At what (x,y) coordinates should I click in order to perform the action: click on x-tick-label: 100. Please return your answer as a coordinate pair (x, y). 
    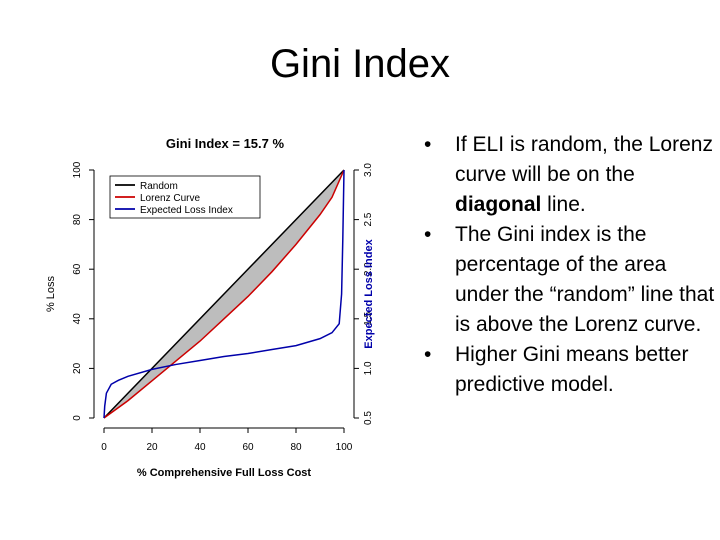
    Looking at the image, I should click on (344, 447).